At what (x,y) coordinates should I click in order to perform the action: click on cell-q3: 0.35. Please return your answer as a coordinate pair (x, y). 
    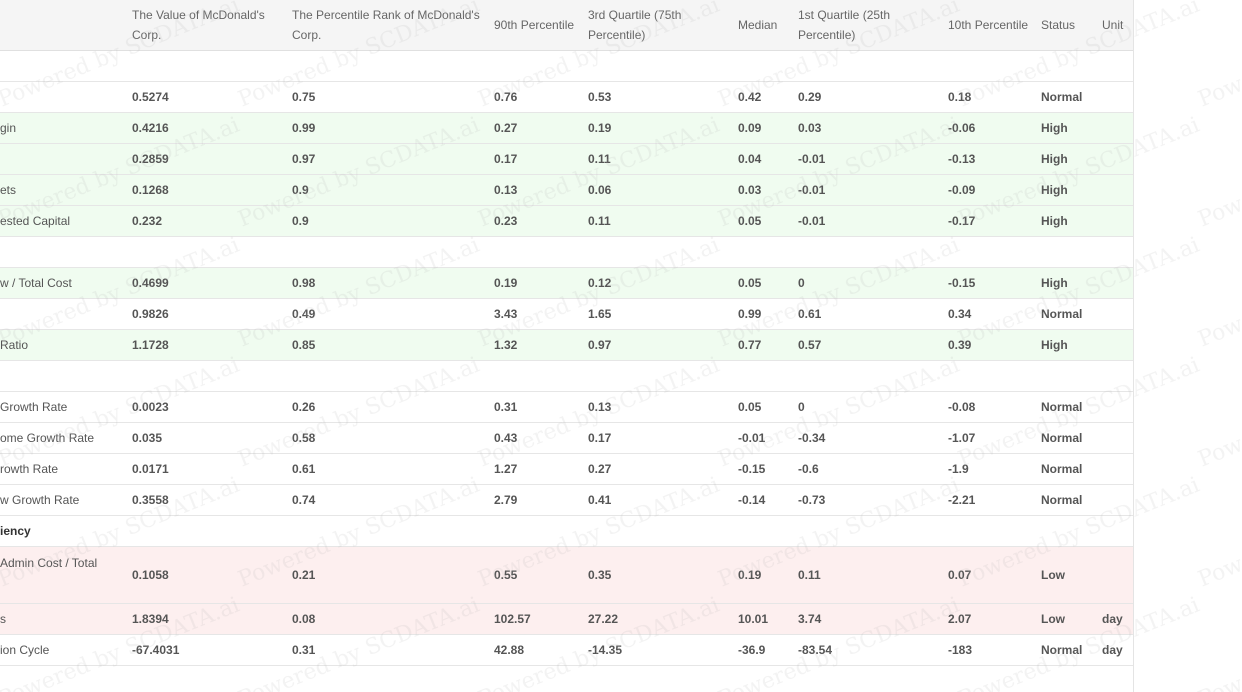
    Looking at the image, I should click on (663, 575).